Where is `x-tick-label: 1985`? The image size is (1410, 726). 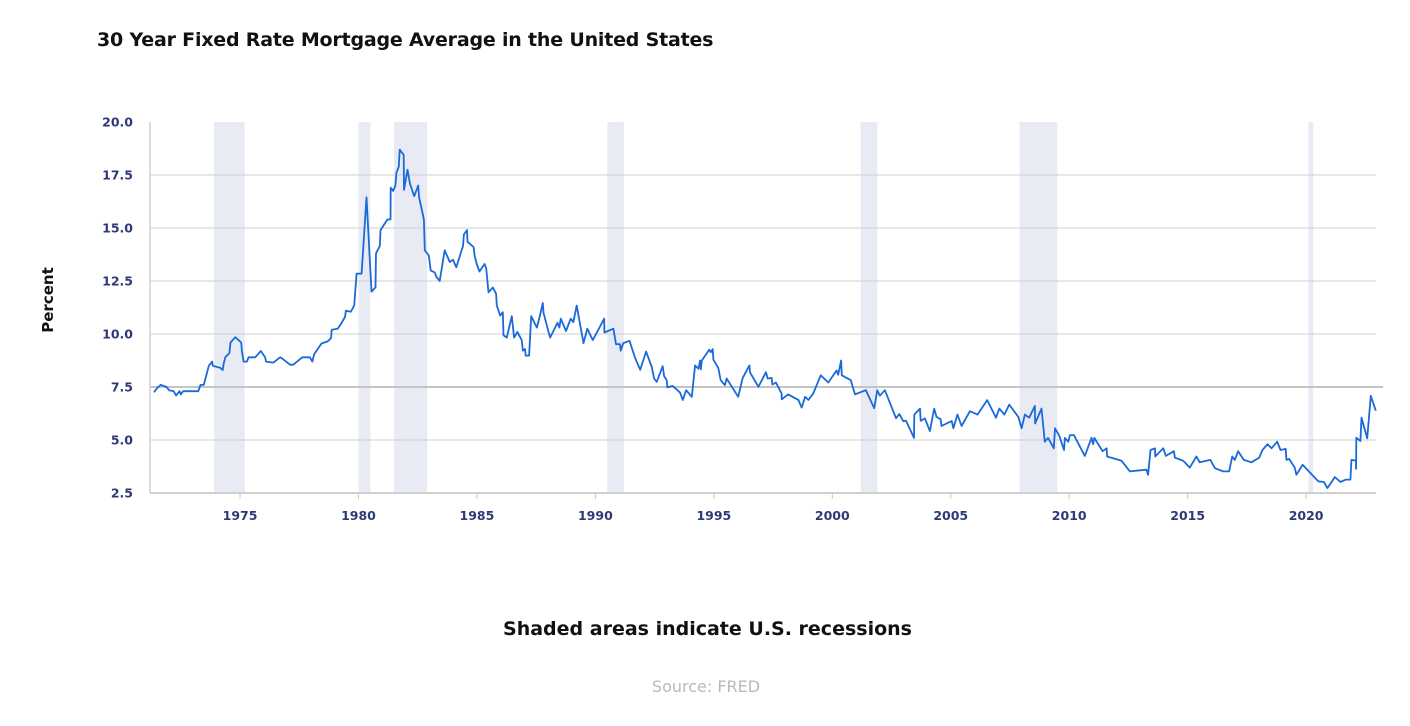 x-tick-label: 1985 is located at coordinates (477, 515).